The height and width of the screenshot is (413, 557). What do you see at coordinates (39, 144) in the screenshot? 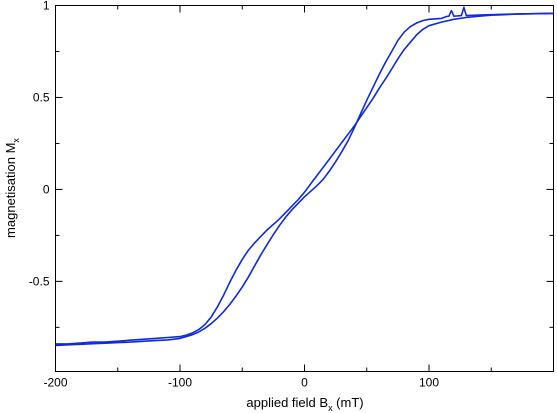
I see `y-tick-labels: -0.5 0 0.5 1` at bounding box center [39, 144].